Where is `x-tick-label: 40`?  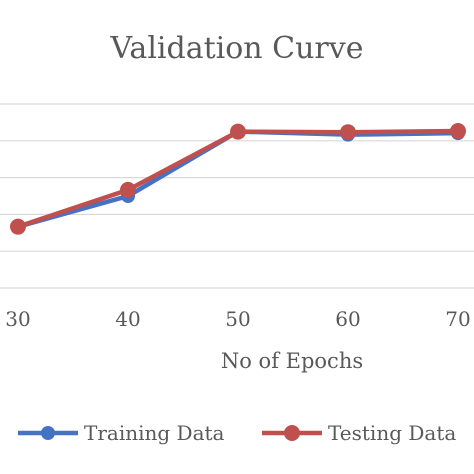 x-tick-label: 40 is located at coordinates (127, 319).